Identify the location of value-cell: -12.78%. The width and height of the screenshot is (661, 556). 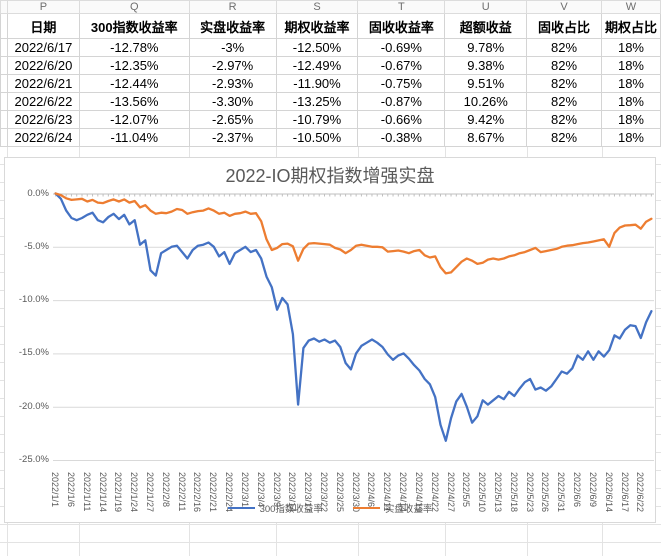
(134, 47).